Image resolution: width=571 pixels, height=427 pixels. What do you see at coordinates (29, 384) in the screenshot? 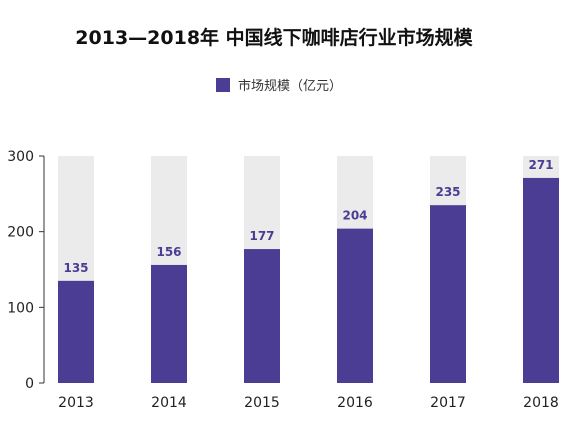
I see `y-tick-label: 0` at bounding box center [29, 384].